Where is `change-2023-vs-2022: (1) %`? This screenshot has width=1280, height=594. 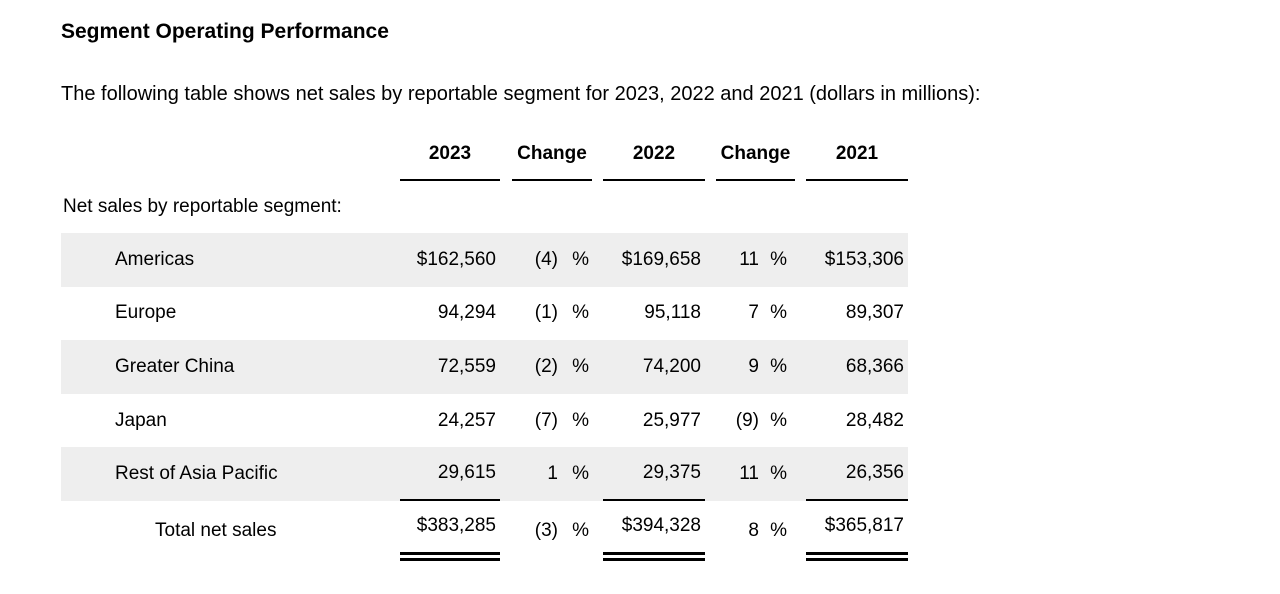
change-2023-vs-2022: (1) % is located at coordinates (552, 314).